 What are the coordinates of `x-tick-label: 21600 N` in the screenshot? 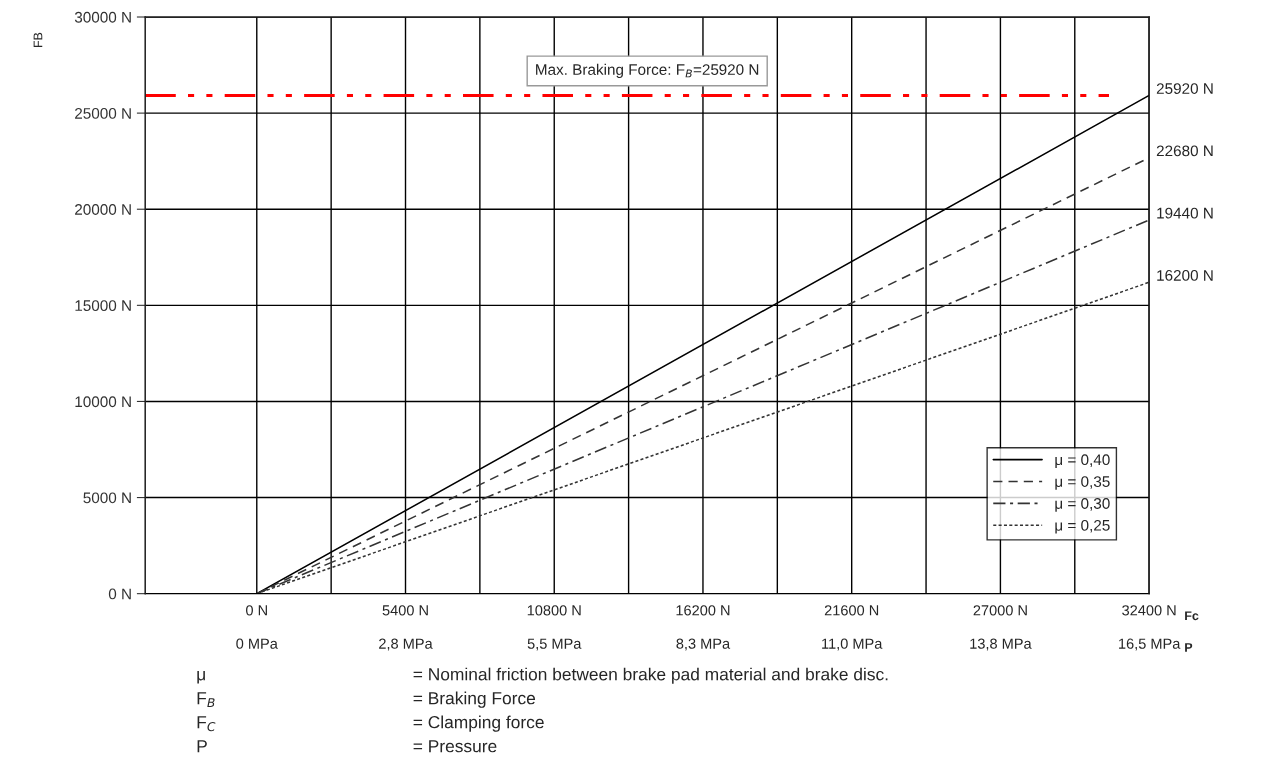 It's located at (851, 610).